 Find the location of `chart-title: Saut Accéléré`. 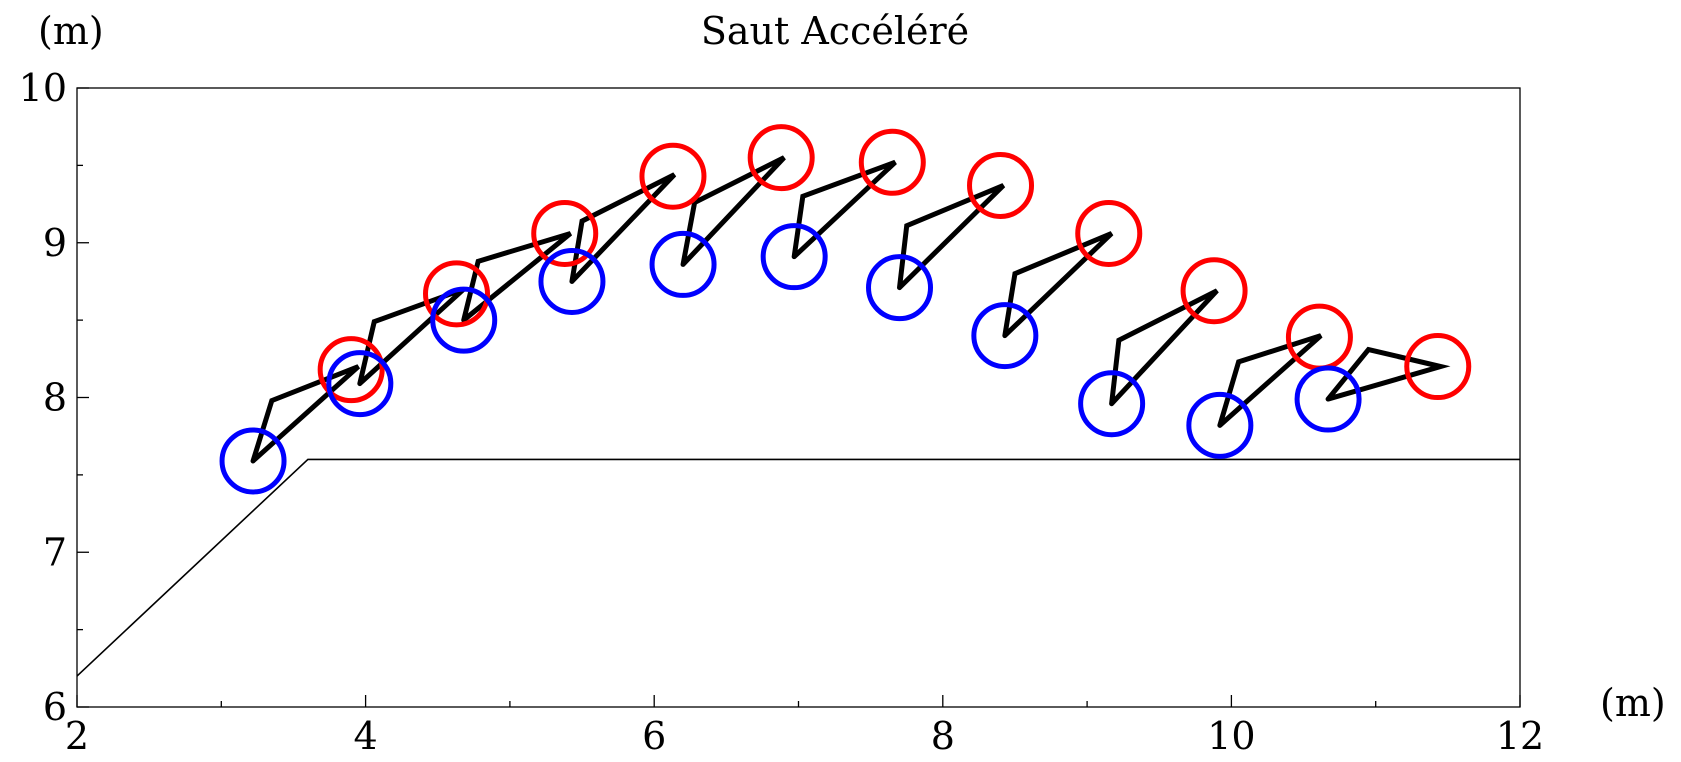

chart-title: Saut Accéléré is located at coordinates (835, 31).